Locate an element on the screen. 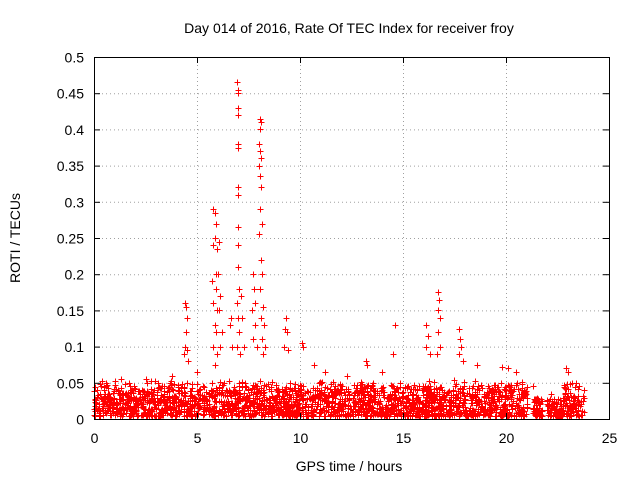 This screenshot has height=480, width=640. y-tick-label: 0.35 is located at coordinates (70, 166).